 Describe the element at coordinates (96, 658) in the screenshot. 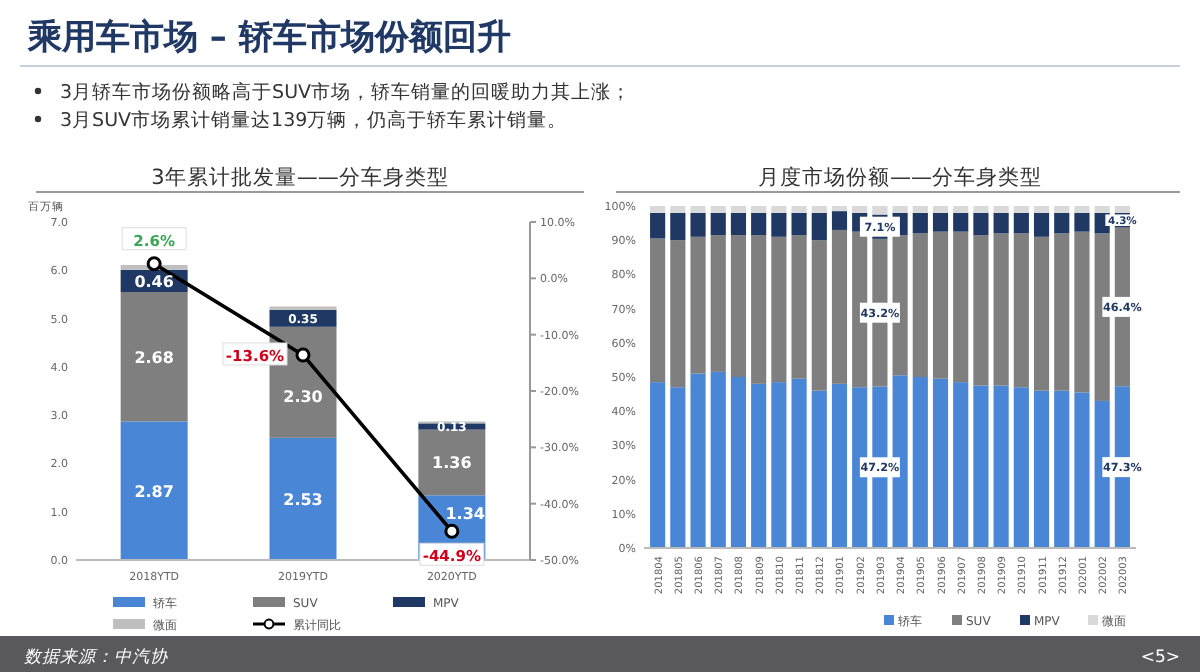

I see `source-note: 数据来源：中汽协` at that location.